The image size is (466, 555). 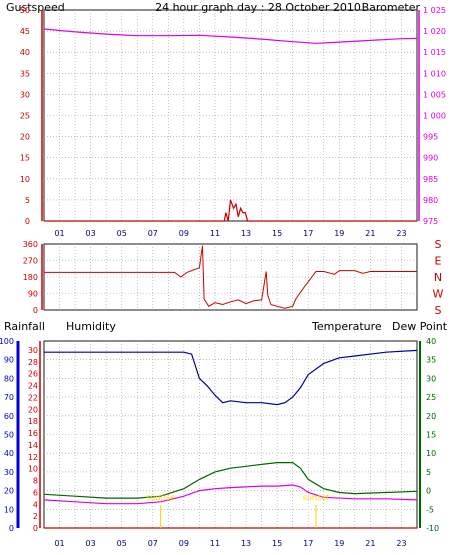 I want to click on rain-tick-label: 6, so click(x=35, y=492).